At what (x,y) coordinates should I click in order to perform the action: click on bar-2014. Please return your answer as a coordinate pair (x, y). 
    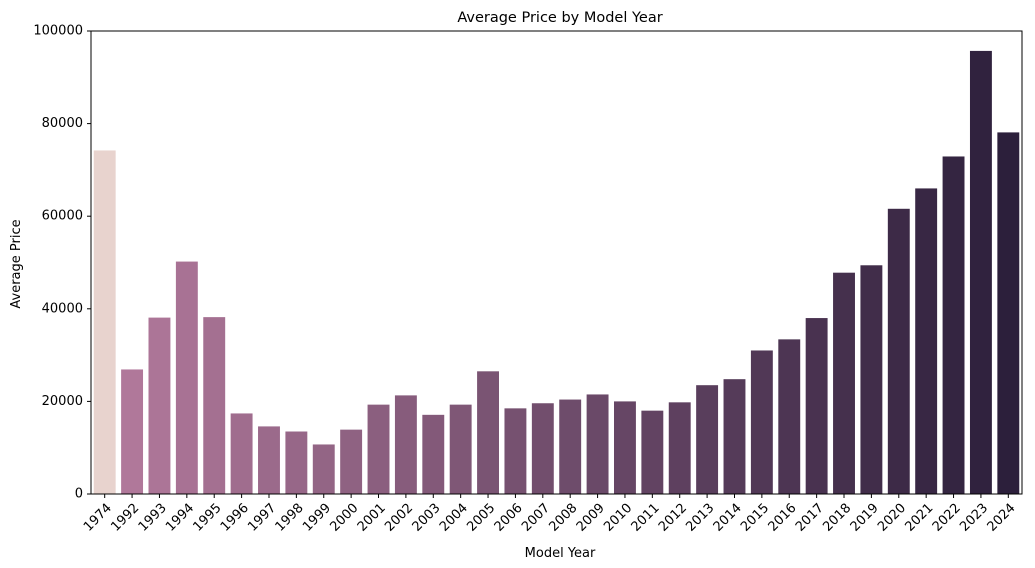
    Looking at the image, I should click on (734, 436).